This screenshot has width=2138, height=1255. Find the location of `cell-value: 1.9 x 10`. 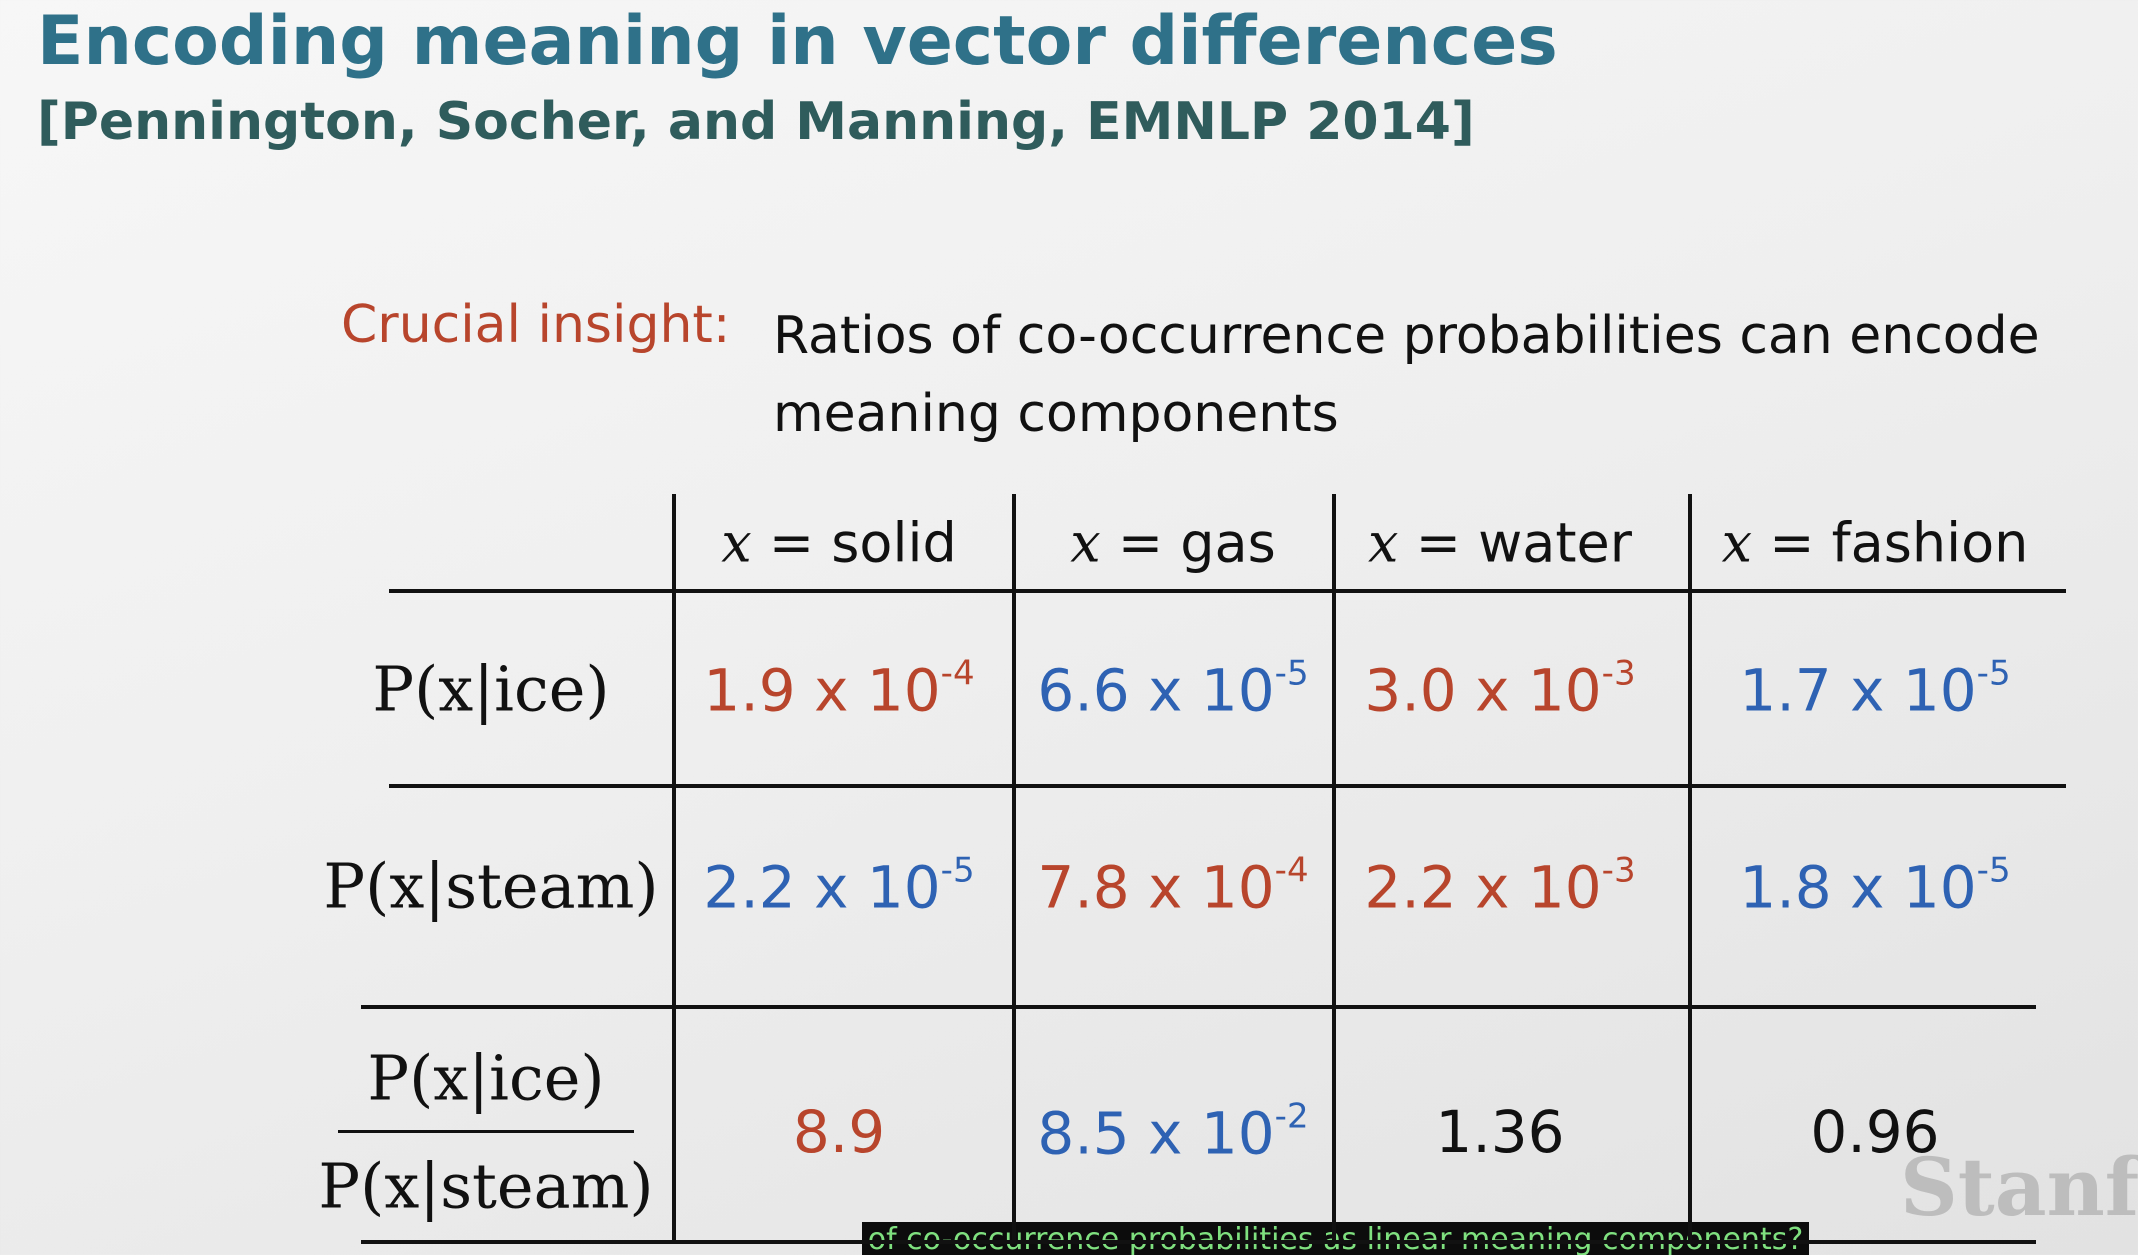

cell-value: 1.9 x 10 is located at coordinates (822, 690).